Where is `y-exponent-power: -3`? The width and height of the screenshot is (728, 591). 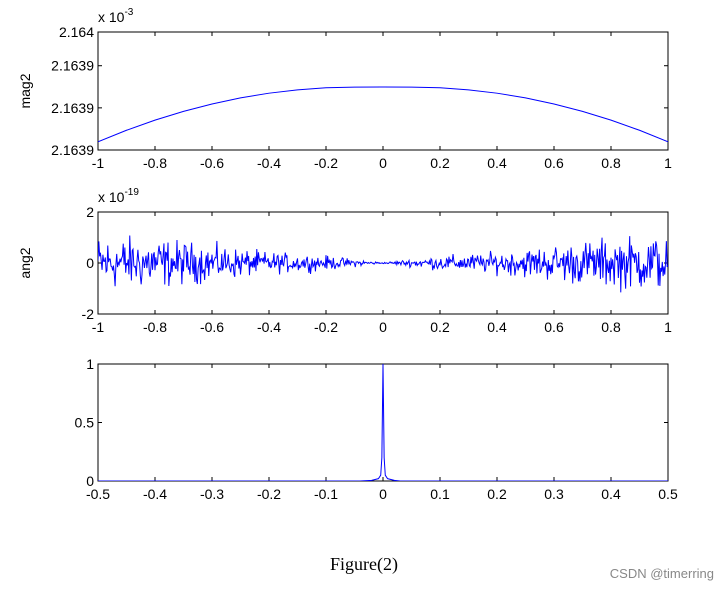 y-exponent-power: -3 is located at coordinates (128, 12).